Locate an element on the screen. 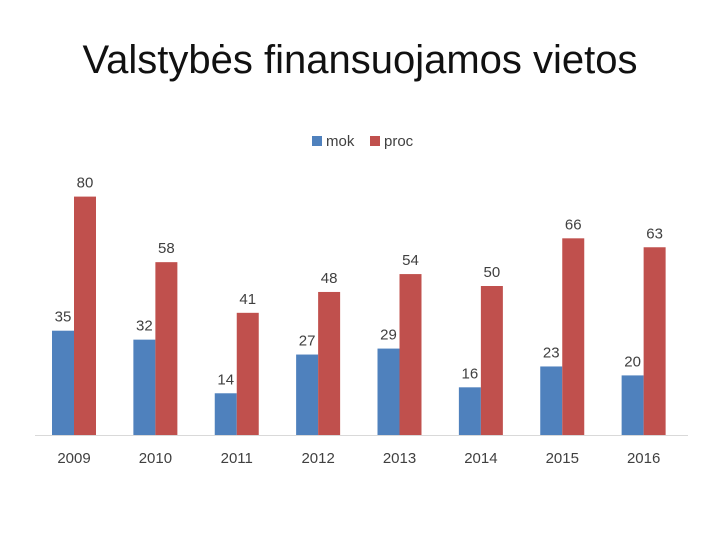 Image resolution: width=720 pixels, height=540 pixels. bar-proc-2015 is located at coordinates (573, 336).